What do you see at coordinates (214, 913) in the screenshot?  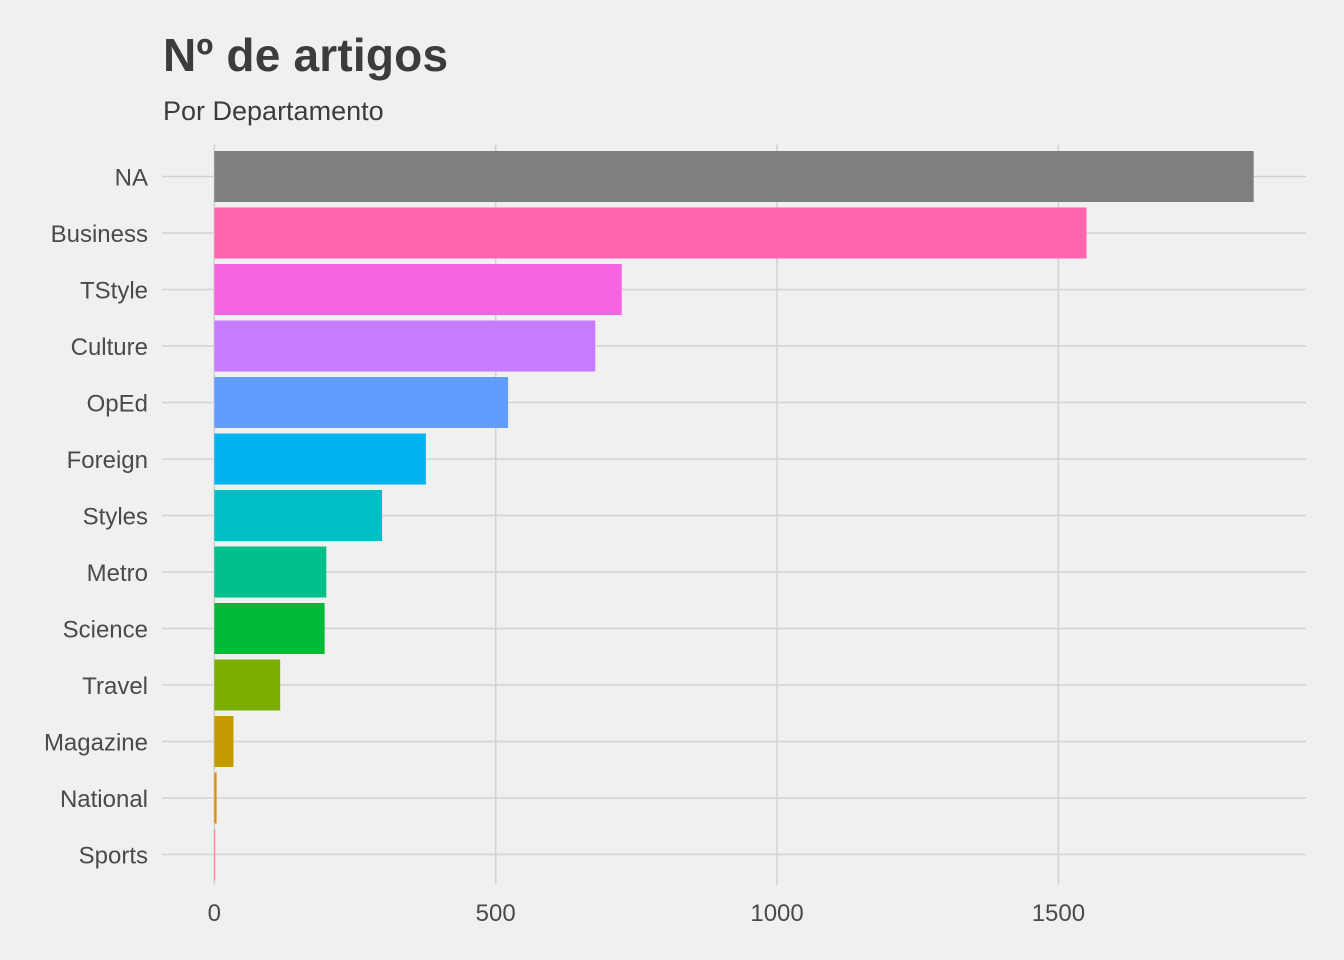 I see `x-tick-label: 0` at bounding box center [214, 913].